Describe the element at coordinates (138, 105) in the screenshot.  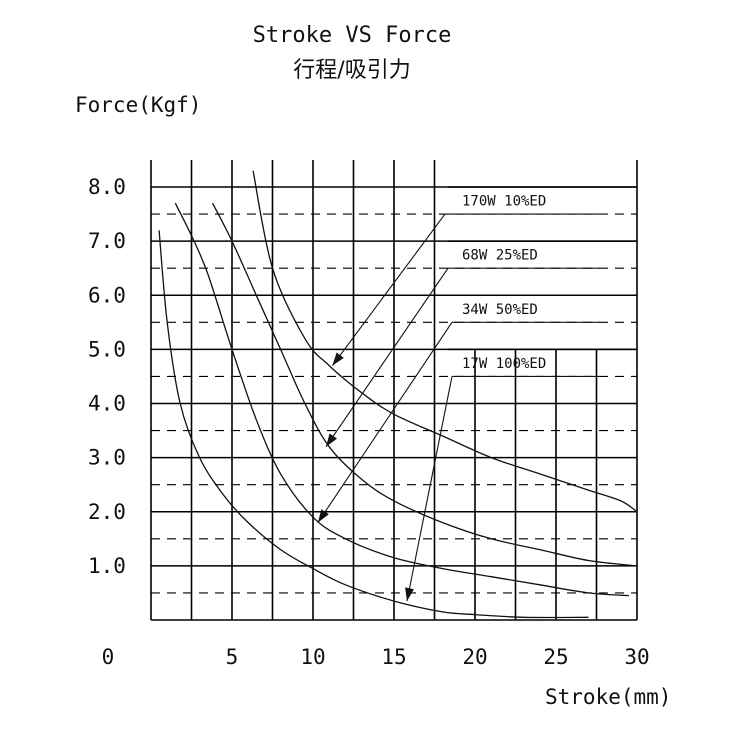
I see `y-axis-label: Force(Kgf)` at that location.